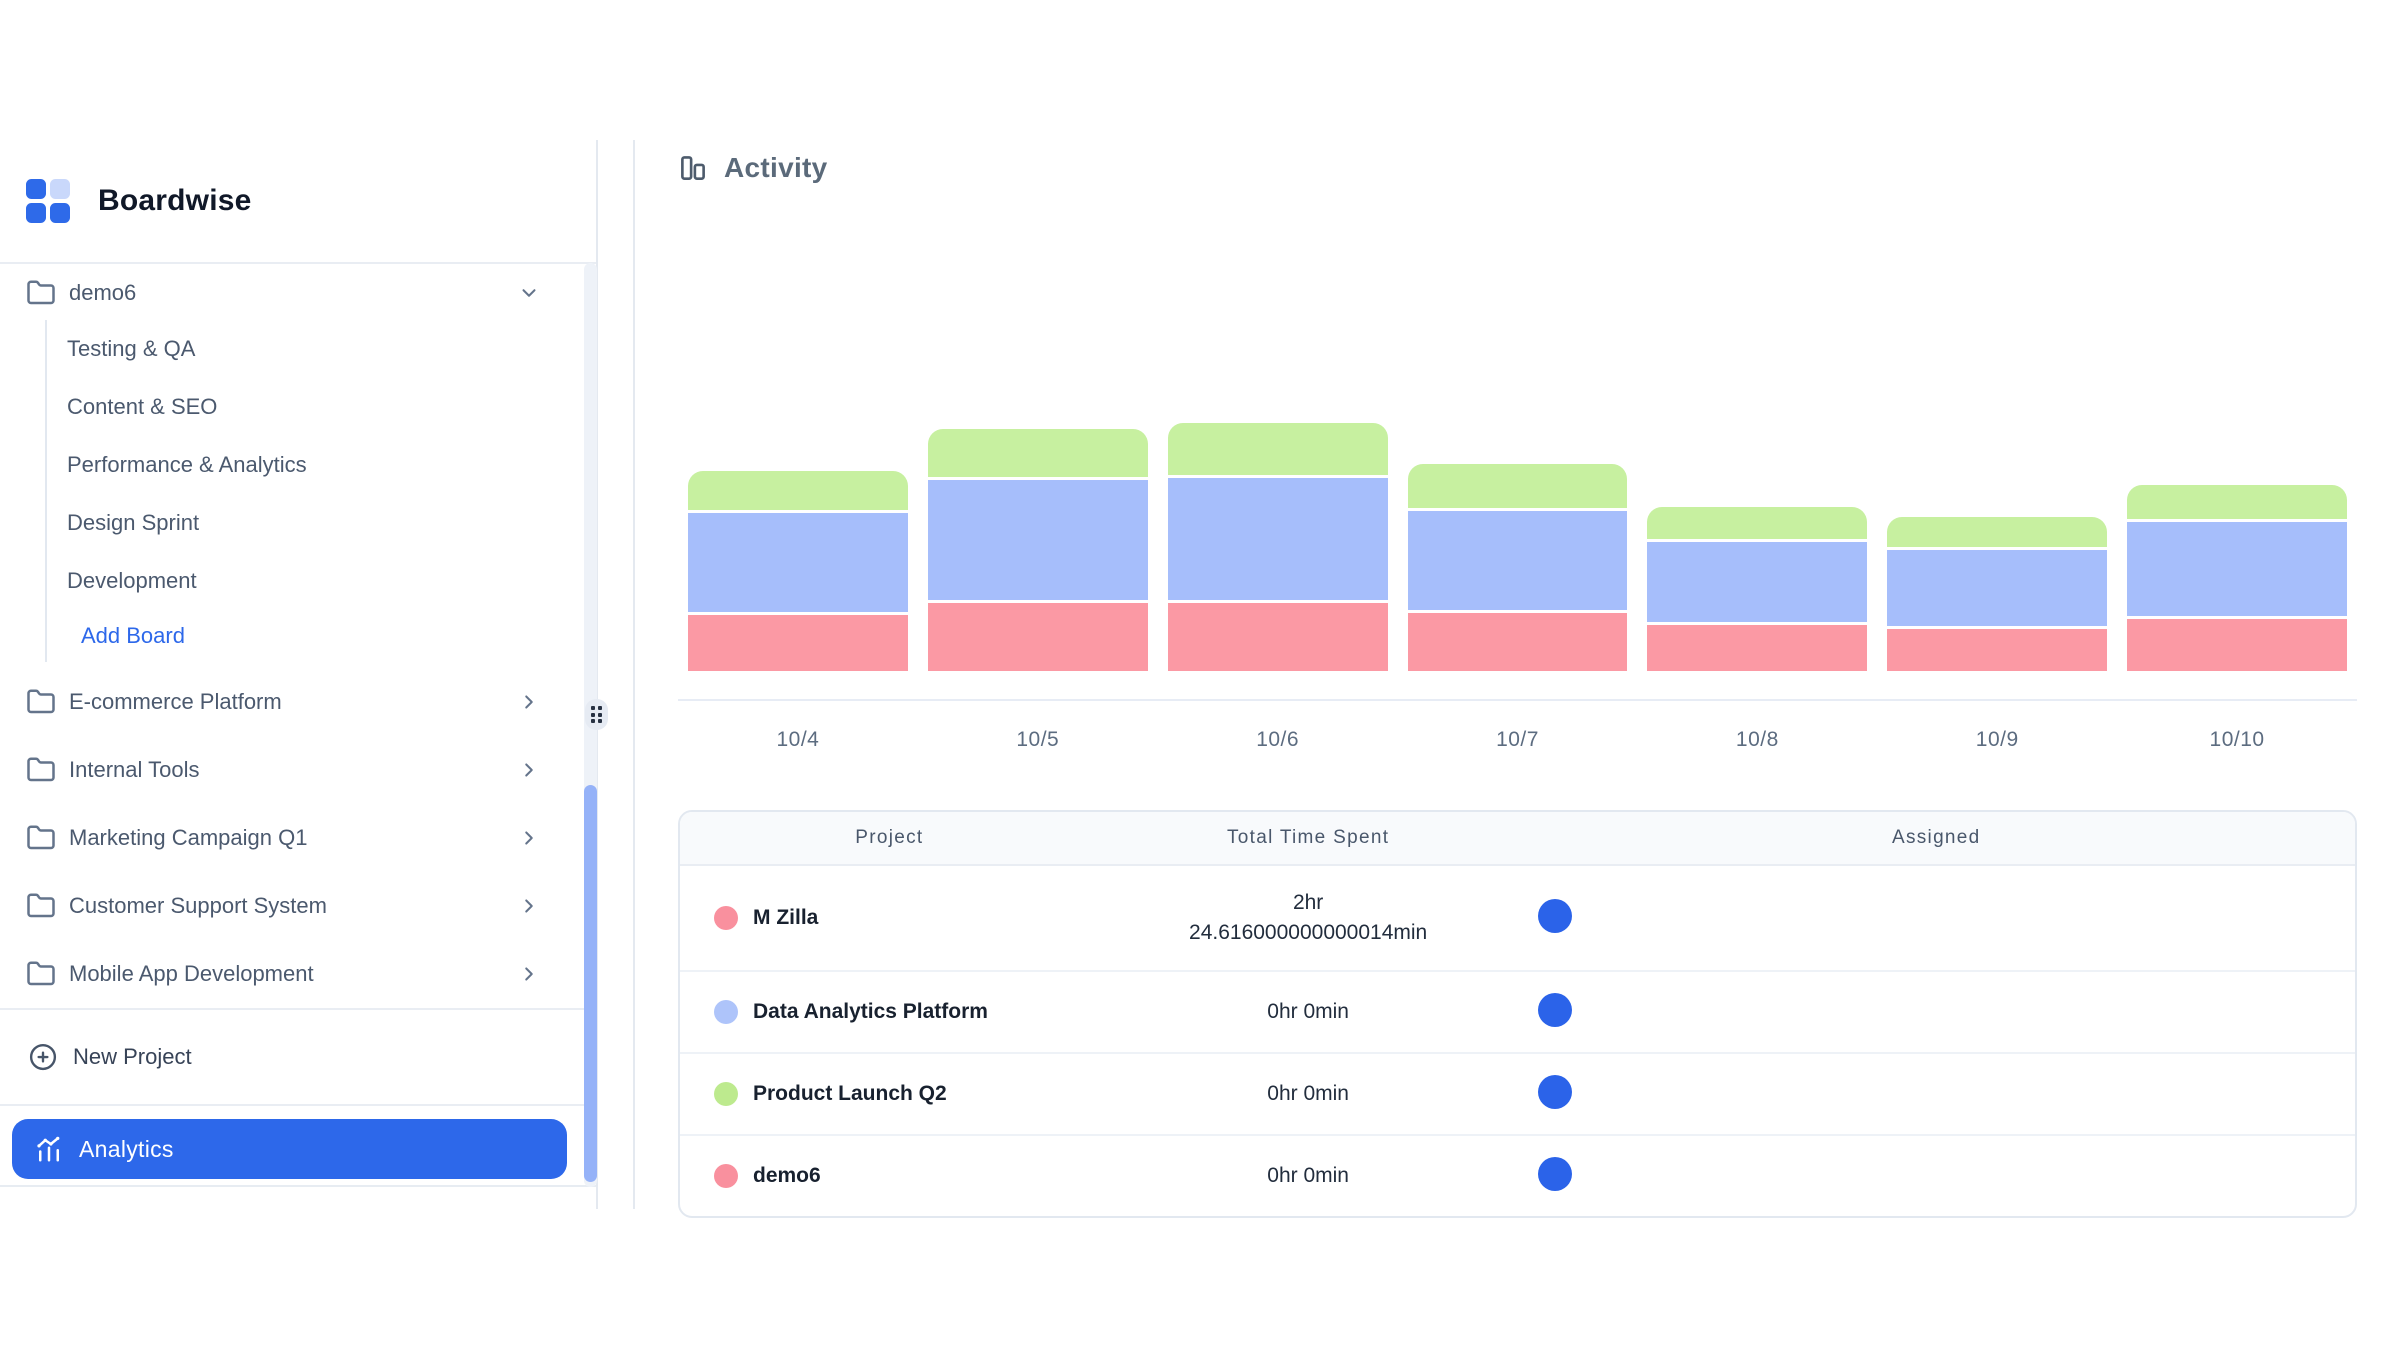  What do you see at coordinates (188, 837) in the screenshot?
I see `project-label: Marketing Campaign Q1` at bounding box center [188, 837].